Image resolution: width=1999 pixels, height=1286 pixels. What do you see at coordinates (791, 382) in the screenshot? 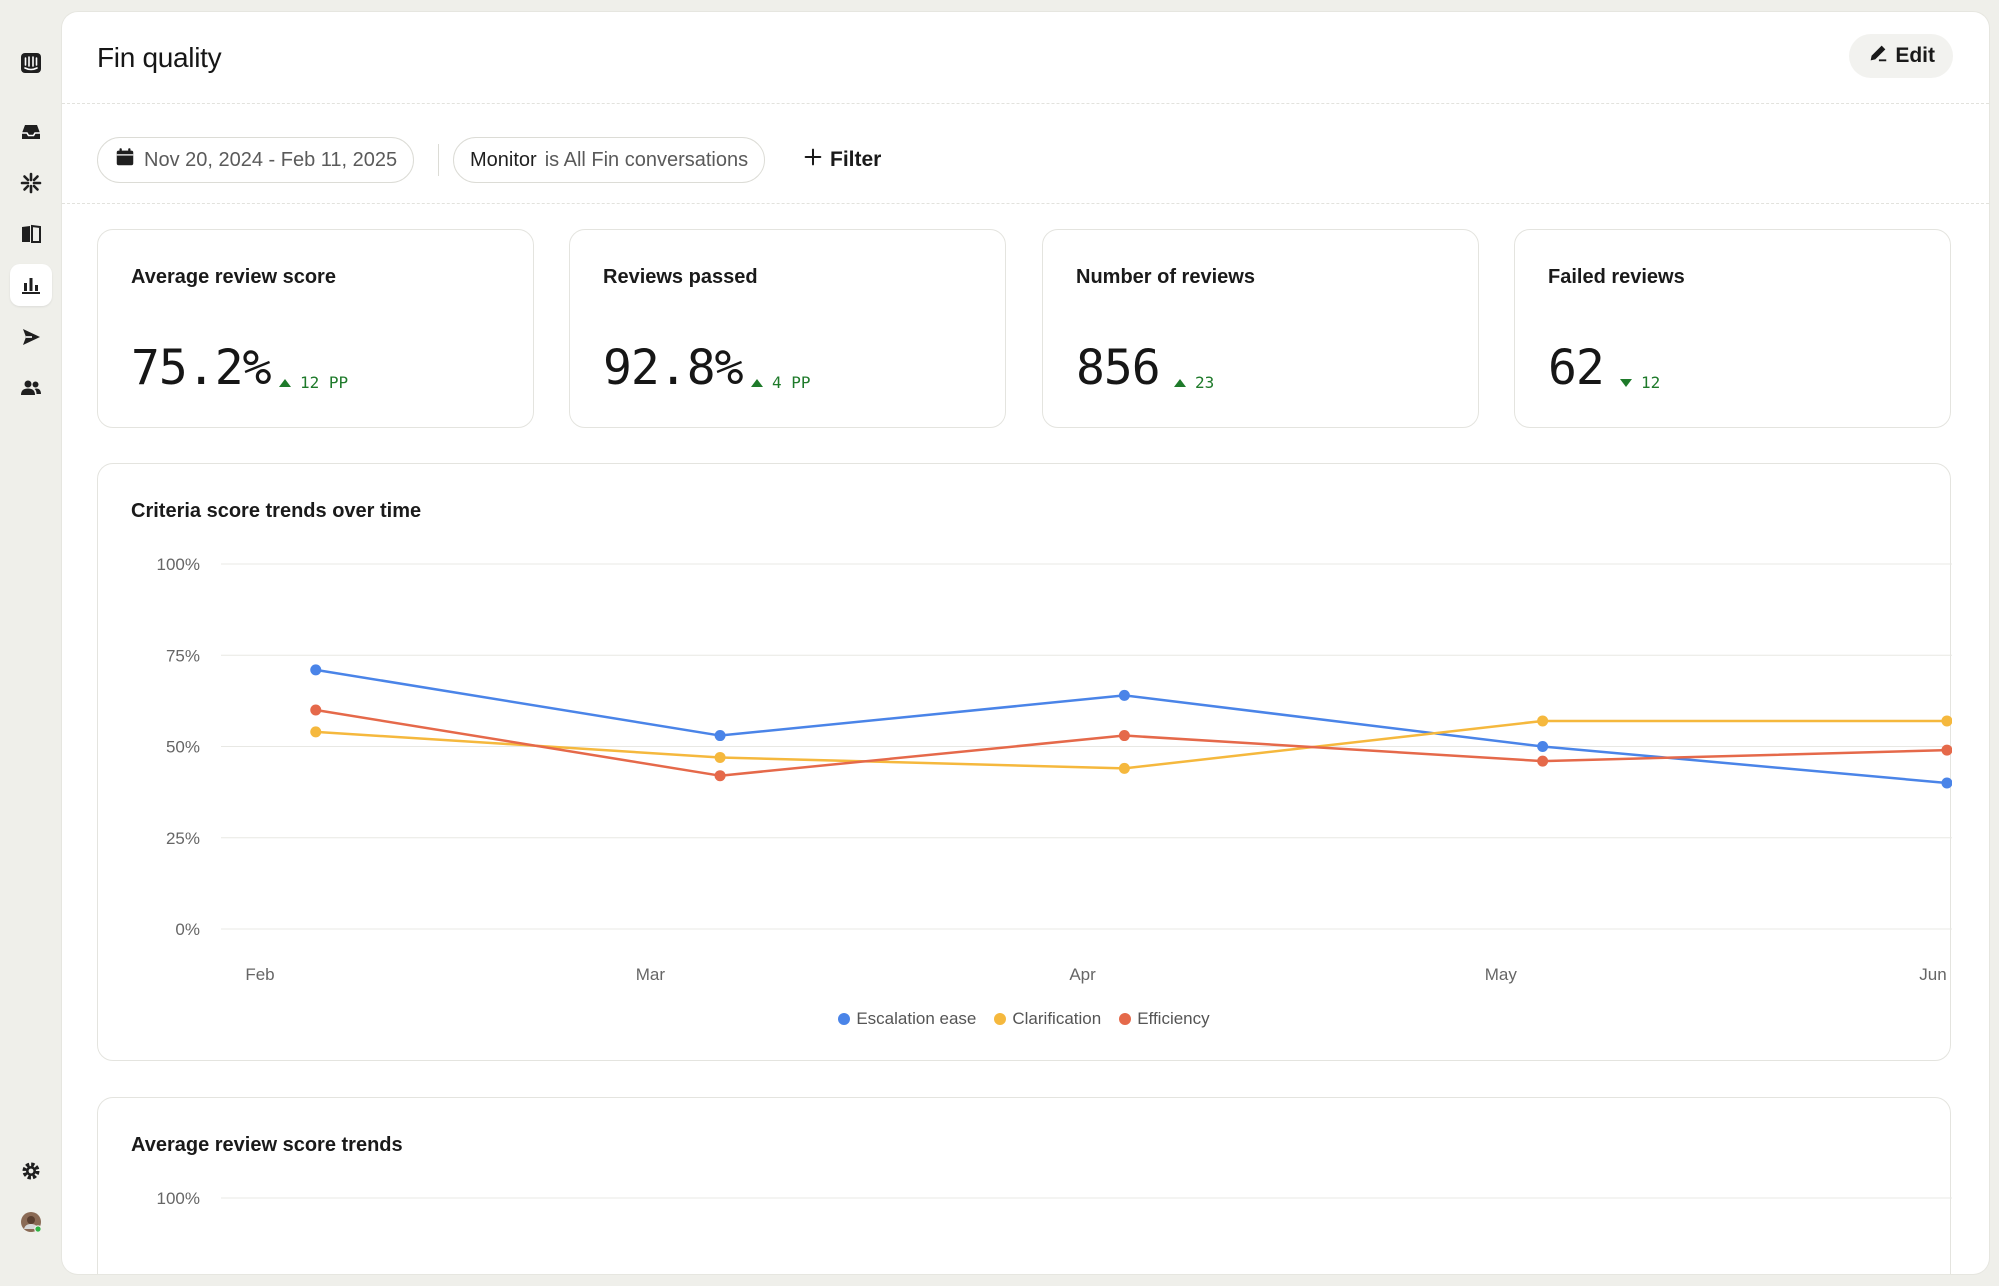
I see `kpi-delta-value: 4 PP` at bounding box center [791, 382].